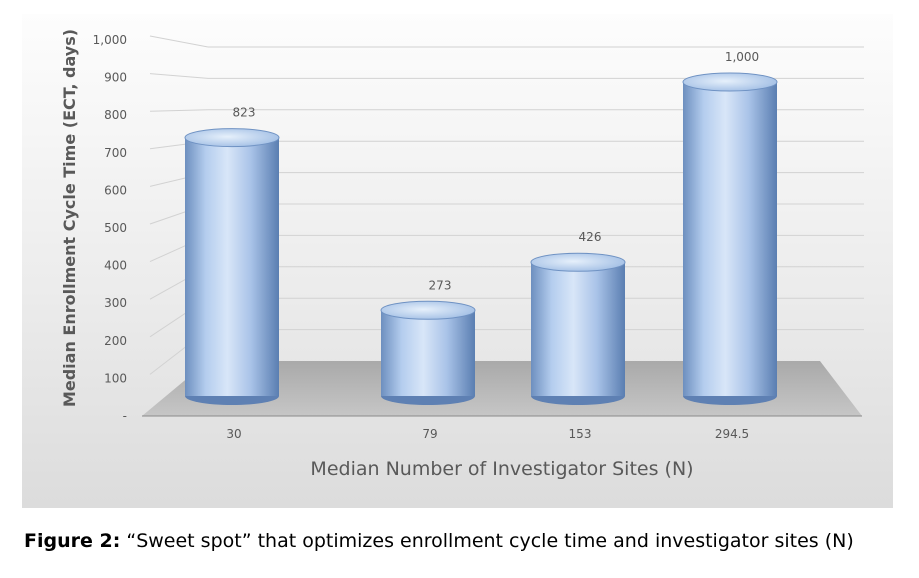  Describe the element at coordinates (72, 541) in the screenshot. I see `caption-label: Figure 2:` at that location.